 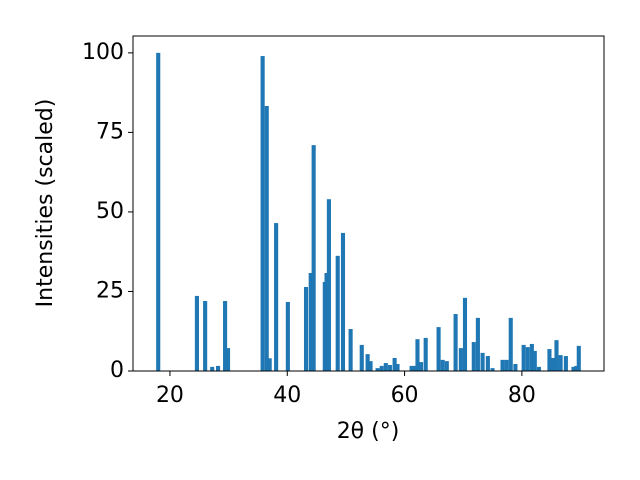 What do you see at coordinates (45, 203) in the screenshot?
I see `y-axis-label: Intensities (scaled)` at bounding box center [45, 203].